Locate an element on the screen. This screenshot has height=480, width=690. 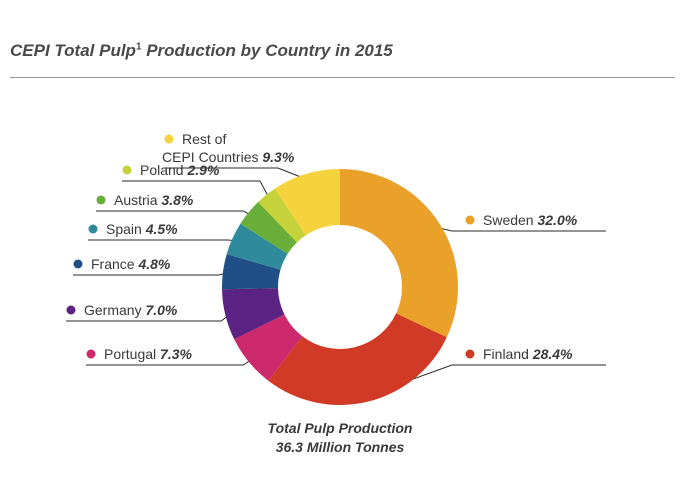
legend-dot-germany is located at coordinates (71, 310).